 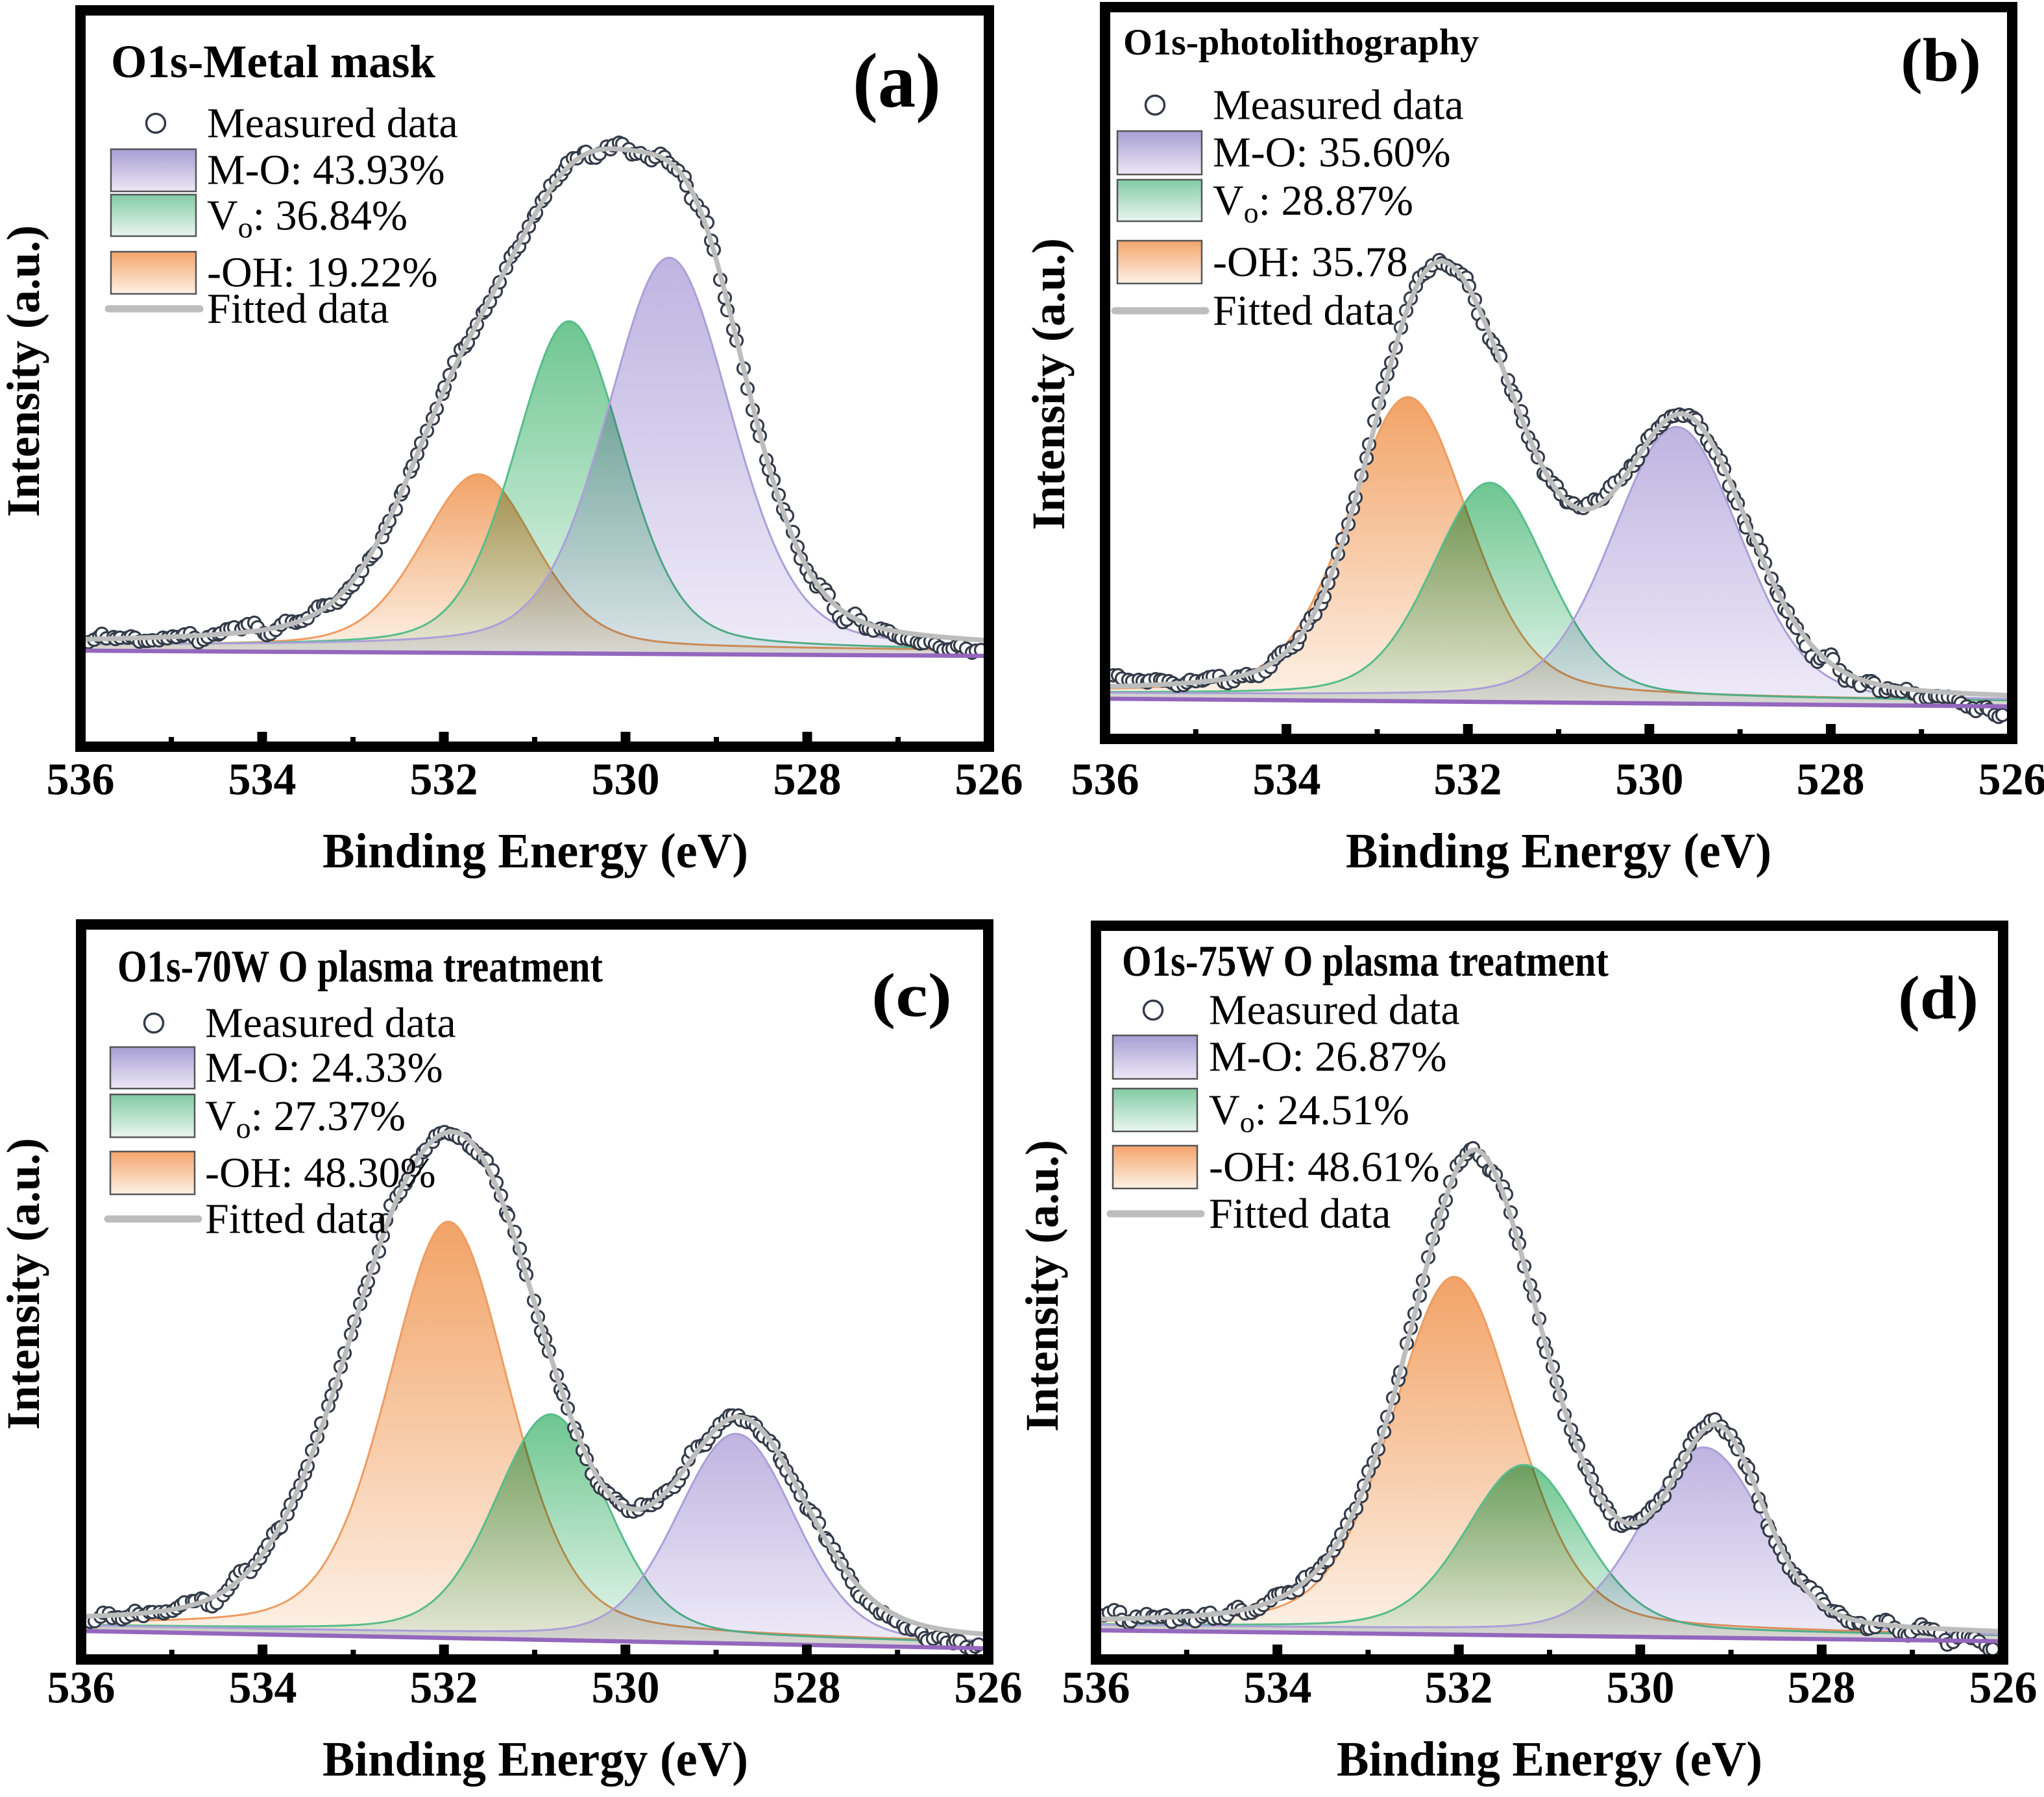 What do you see at coordinates (273, 62) in the screenshot?
I see `svg-text: O1s-Metal mask` at bounding box center [273, 62].